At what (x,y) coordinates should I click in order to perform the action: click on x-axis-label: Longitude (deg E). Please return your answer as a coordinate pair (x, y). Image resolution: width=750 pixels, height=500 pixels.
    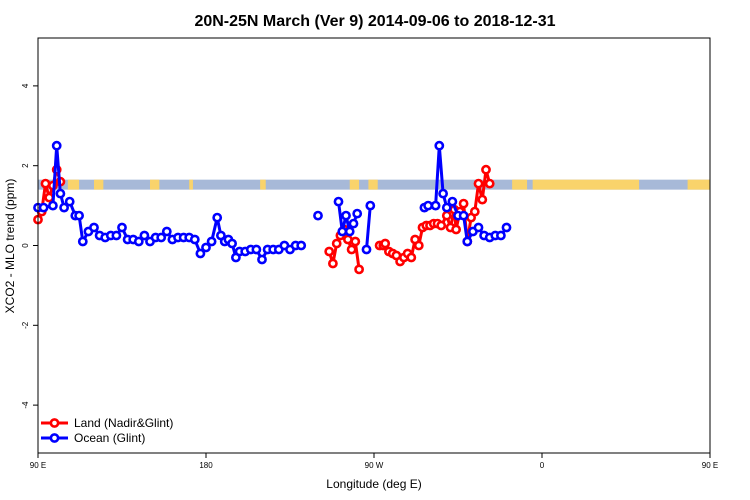
    Looking at the image, I should click on (373, 484).